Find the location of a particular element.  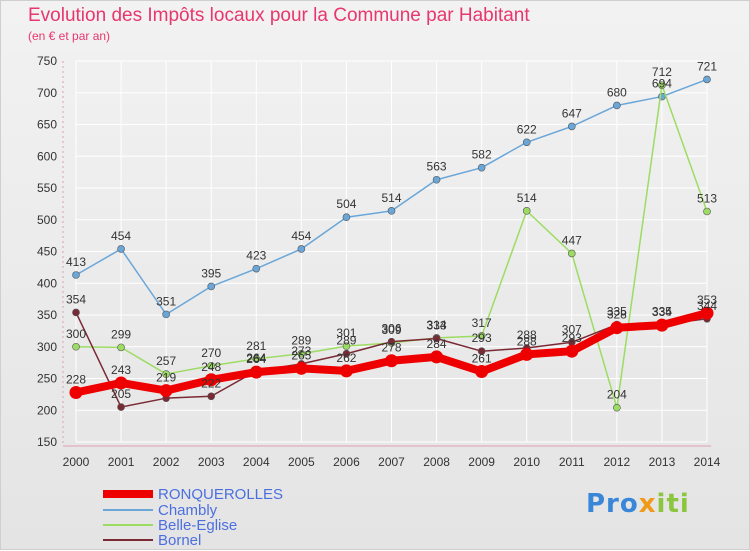

y-tick-label: 350 is located at coordinates (47, 315).